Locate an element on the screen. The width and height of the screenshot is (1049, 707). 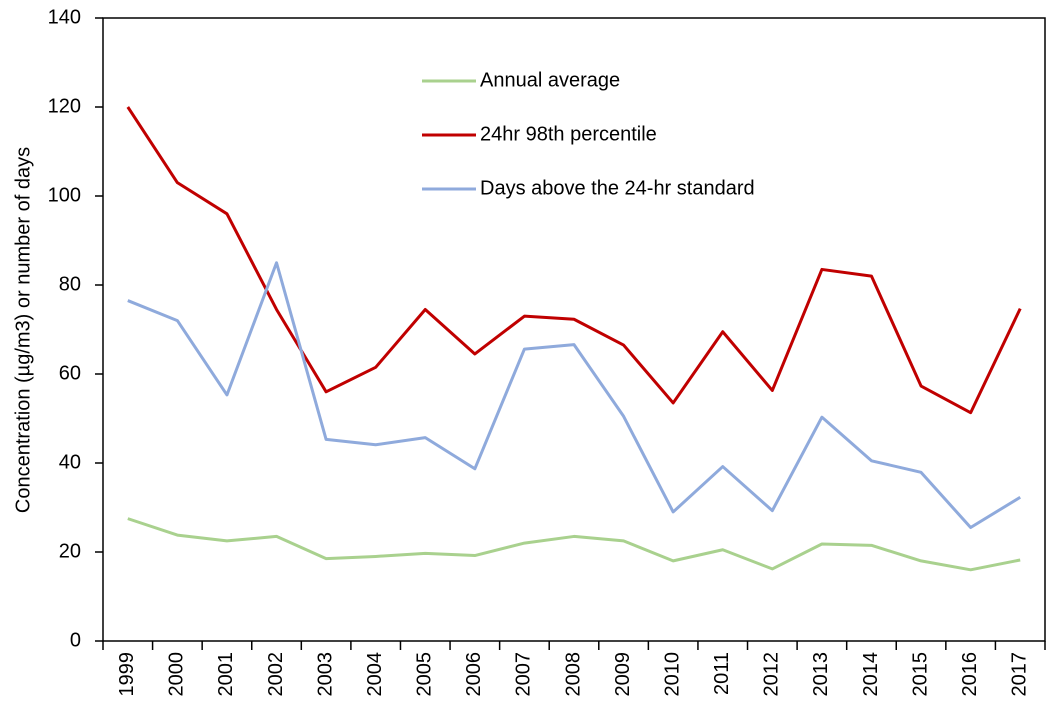
x-tick-label: 2007 is located at coordinates (524, 674).